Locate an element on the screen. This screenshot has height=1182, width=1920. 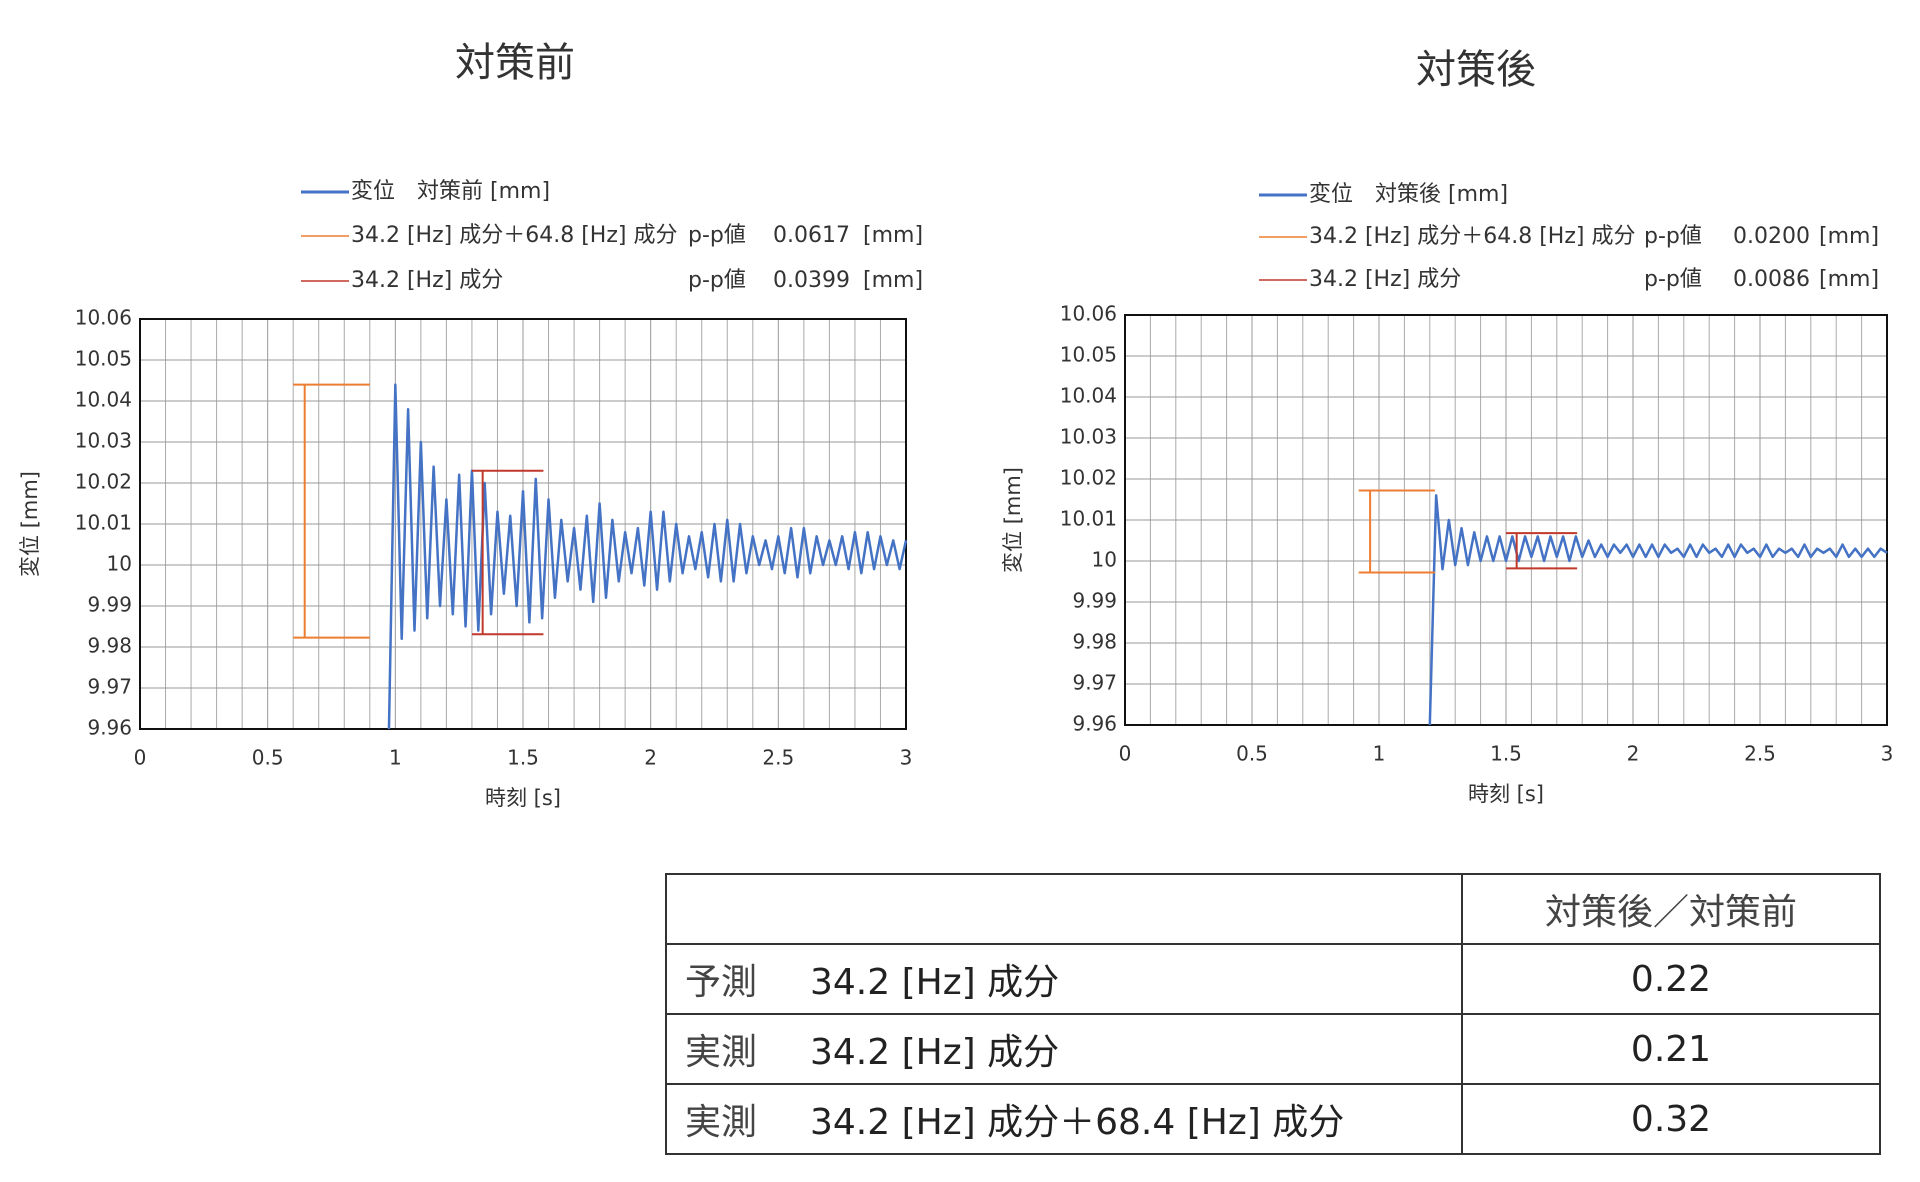
chart-title: 対策後 is located at coordinates (1476, 70).